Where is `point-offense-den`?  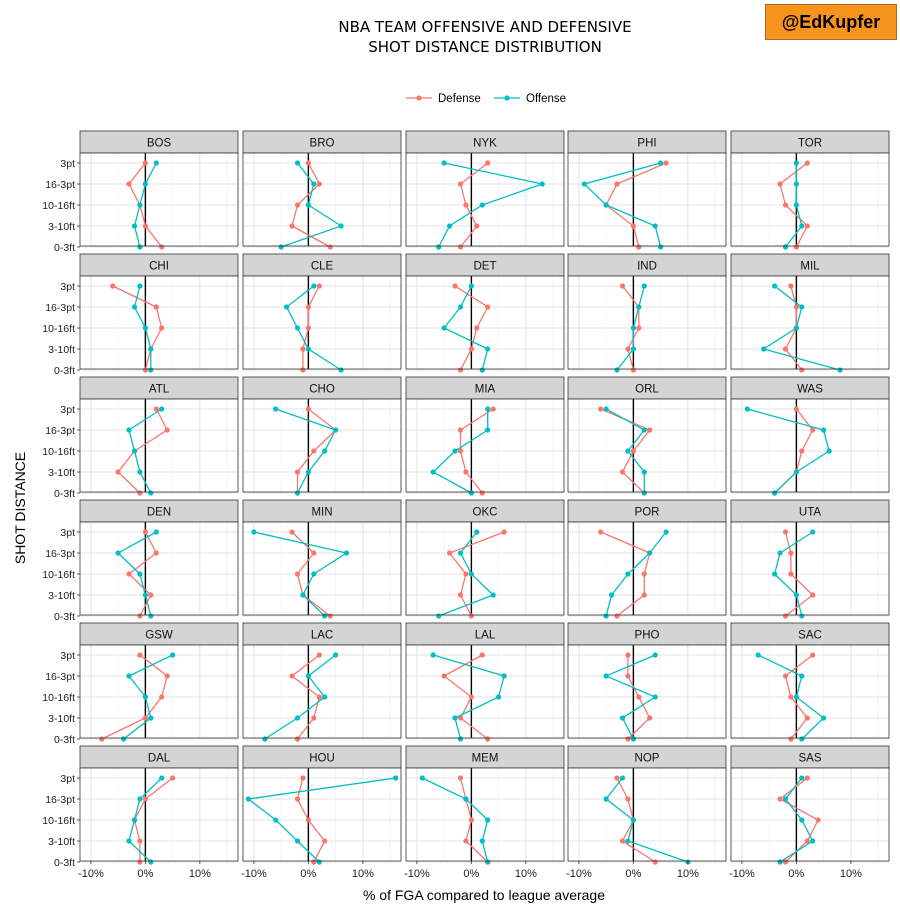 point-offense-den is located at coordinates (151, 616).